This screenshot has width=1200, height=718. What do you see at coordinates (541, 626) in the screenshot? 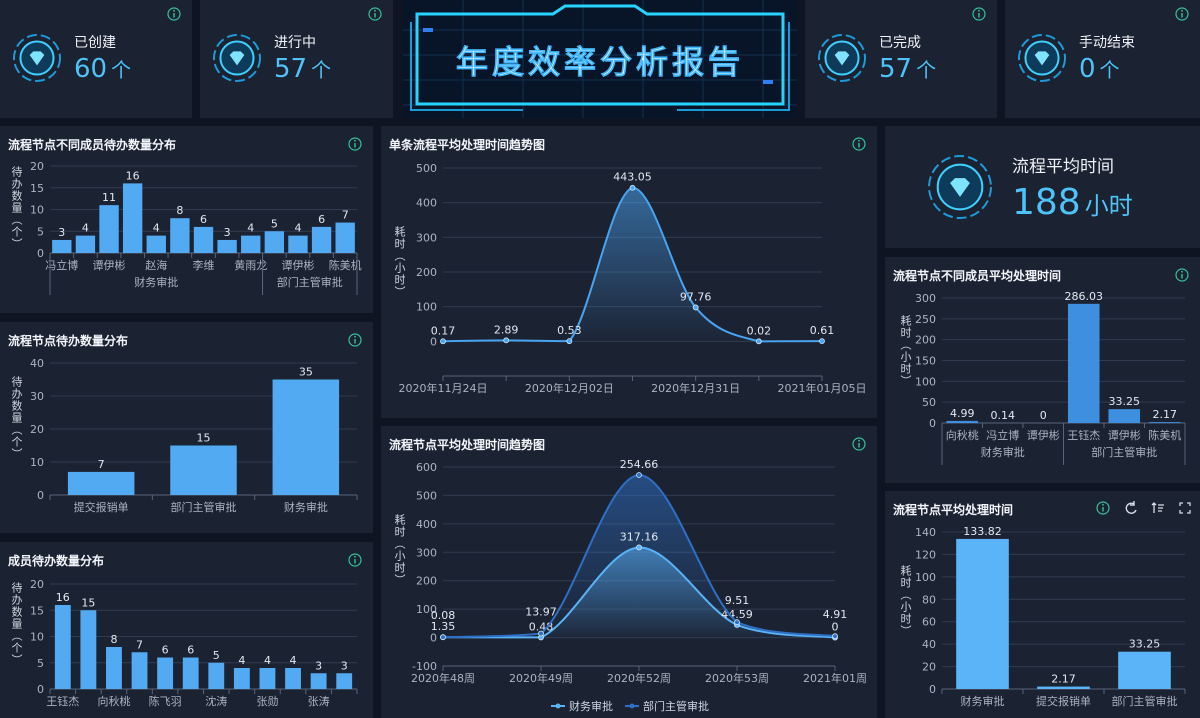
I see `value-label: 0.48` at bounding box center [541, 626].